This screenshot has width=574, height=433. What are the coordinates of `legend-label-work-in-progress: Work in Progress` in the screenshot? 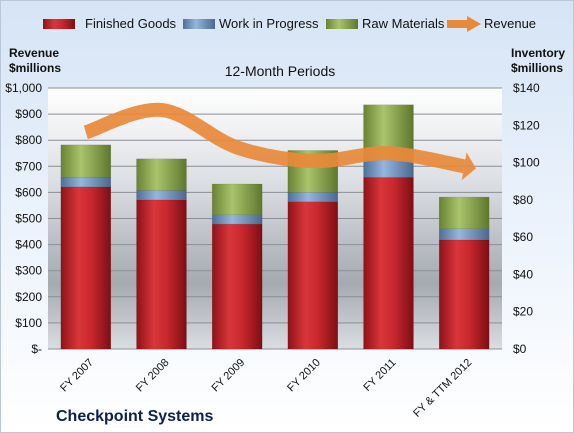 It's located at (269, 23).